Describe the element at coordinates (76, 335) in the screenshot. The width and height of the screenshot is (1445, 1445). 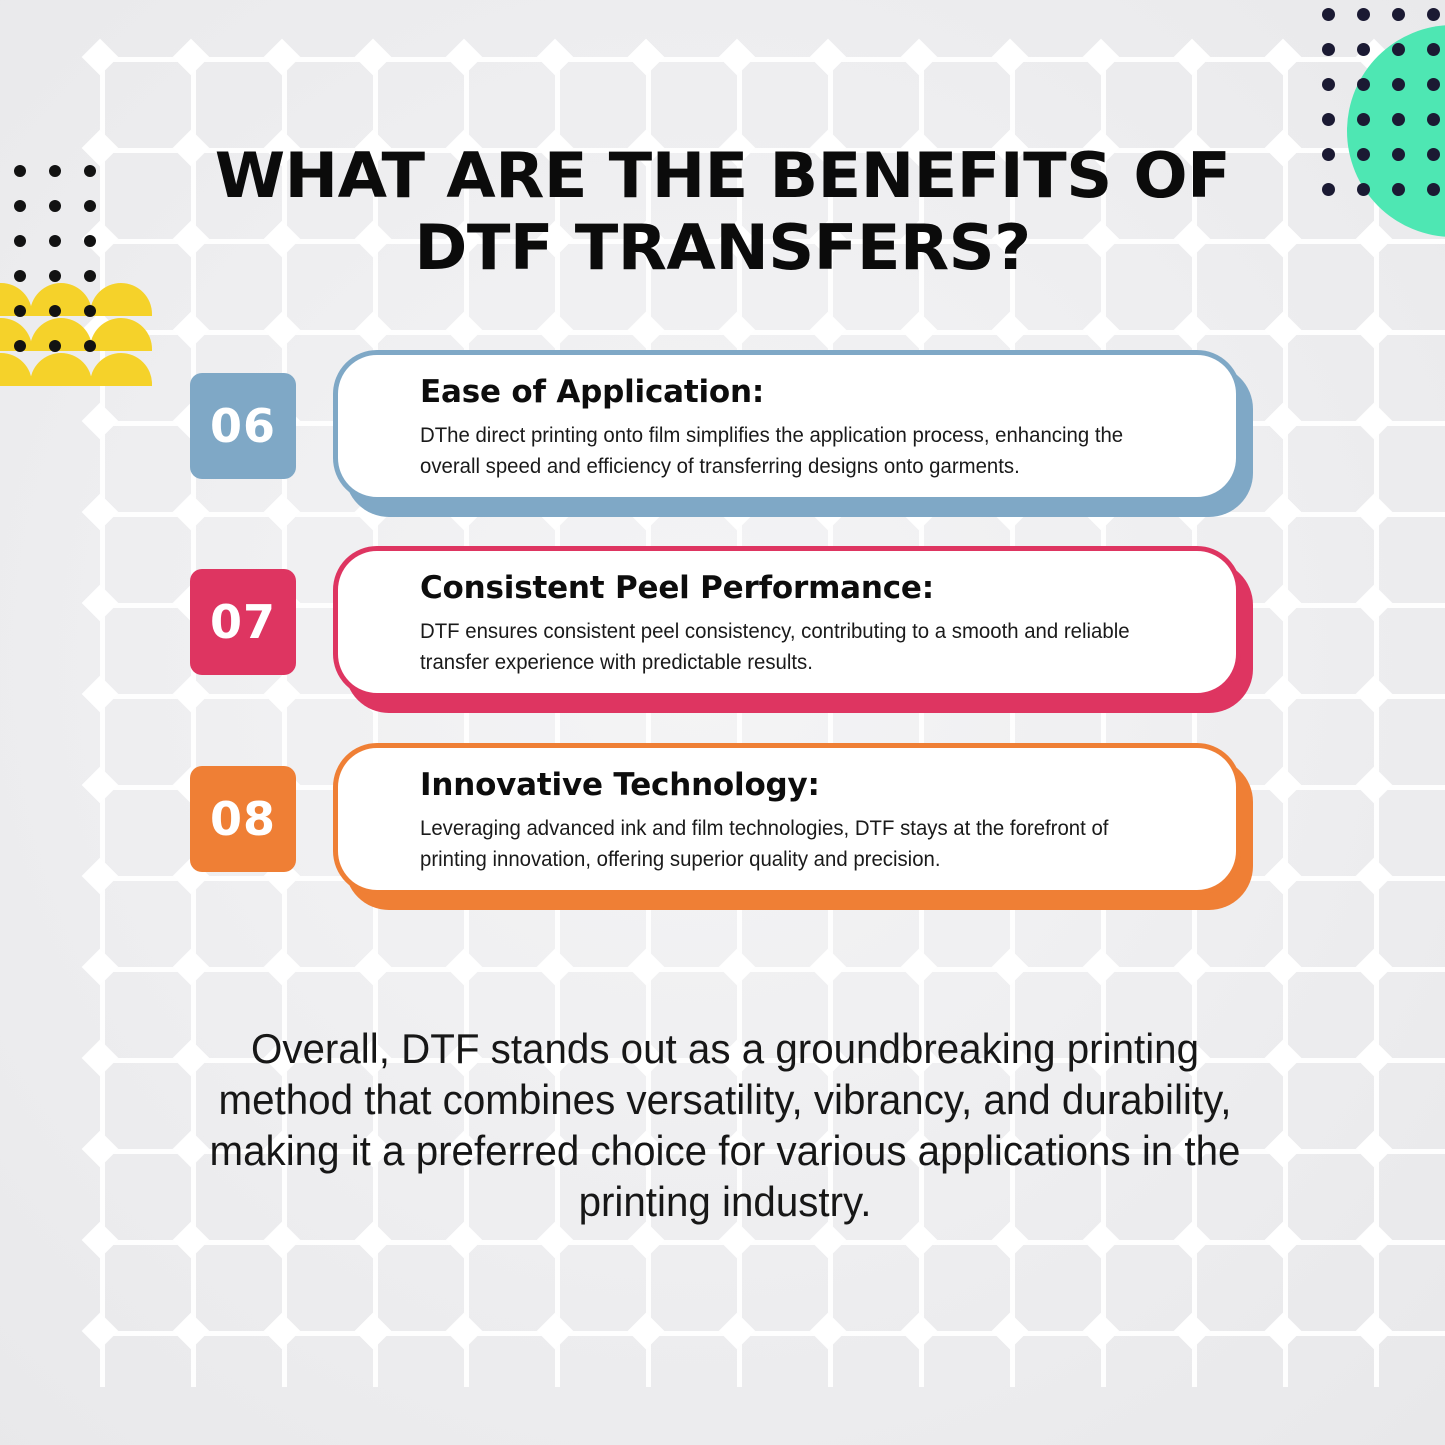
I see `half-circle-pattern-icon` at that location.